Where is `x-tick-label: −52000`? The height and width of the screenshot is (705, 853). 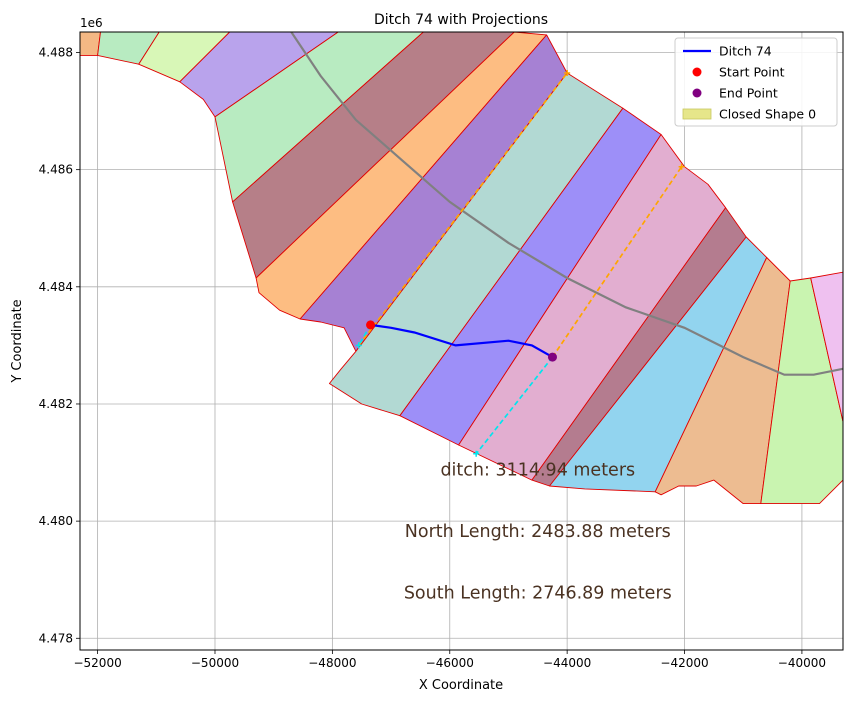
x-tick-label: −52000 is located at coordinates (97, 663).